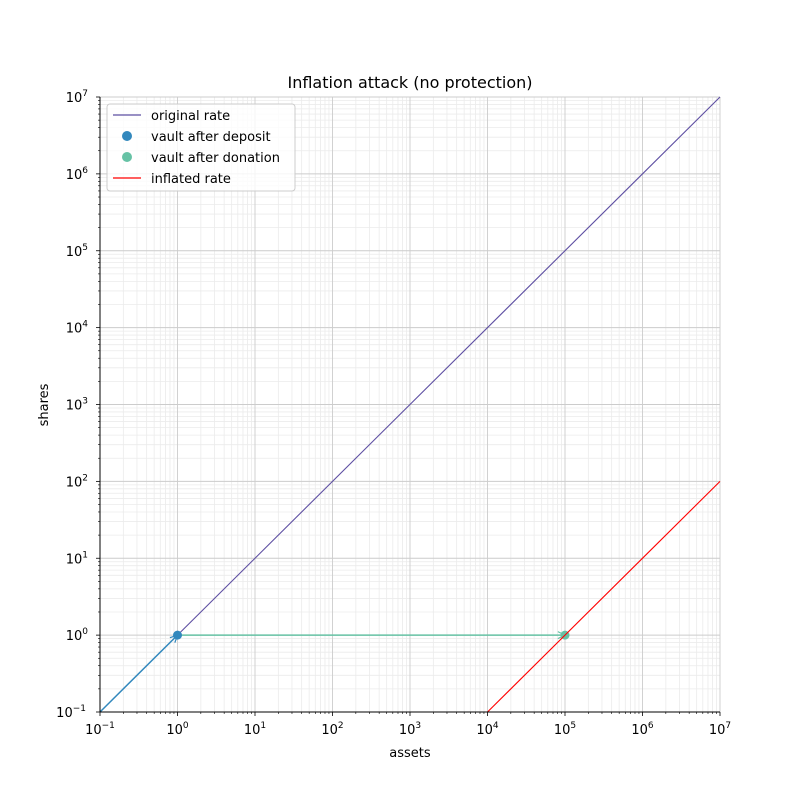 This screenshot has height=800, width=800. Describe the element at coordinates (255, 729) in the screenshot. I see `x-tick-label: 10¹` at that location.